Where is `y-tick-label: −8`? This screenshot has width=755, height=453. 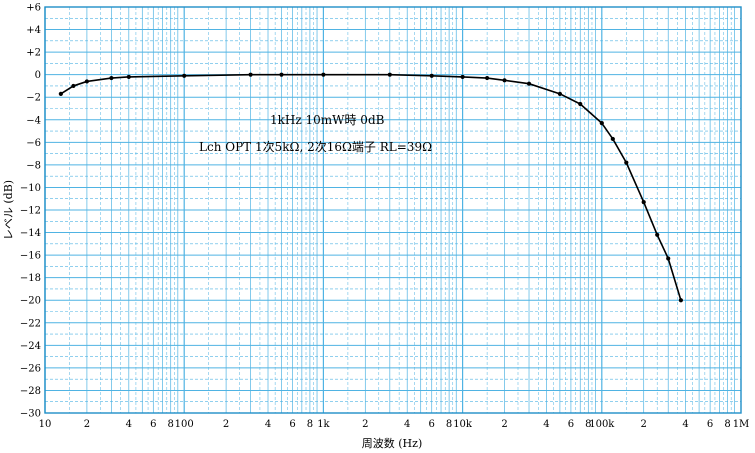 y-tick-label: −8 is located at coordinates (33, 165).